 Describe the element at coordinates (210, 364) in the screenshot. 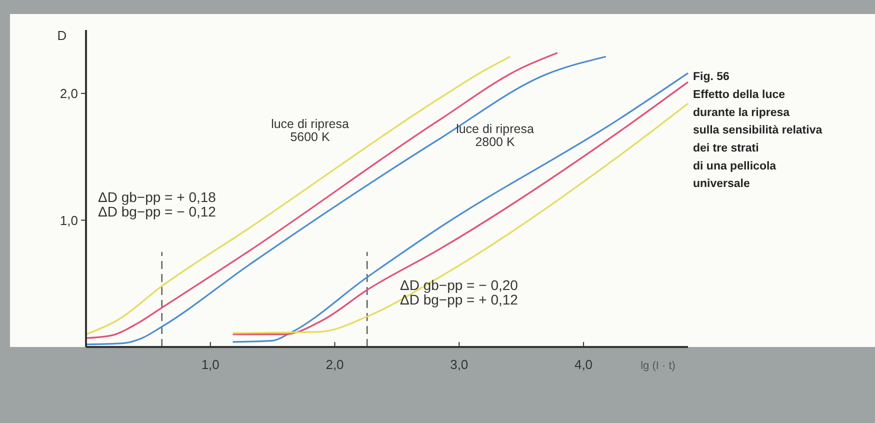

I see `x-tick-label: 1,0` at that location.